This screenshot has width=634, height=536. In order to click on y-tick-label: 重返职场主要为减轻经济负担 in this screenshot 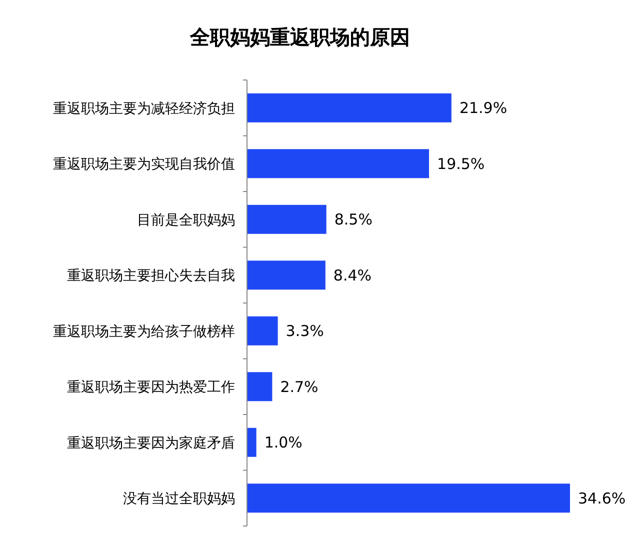, I will do `click(144, 108)`.